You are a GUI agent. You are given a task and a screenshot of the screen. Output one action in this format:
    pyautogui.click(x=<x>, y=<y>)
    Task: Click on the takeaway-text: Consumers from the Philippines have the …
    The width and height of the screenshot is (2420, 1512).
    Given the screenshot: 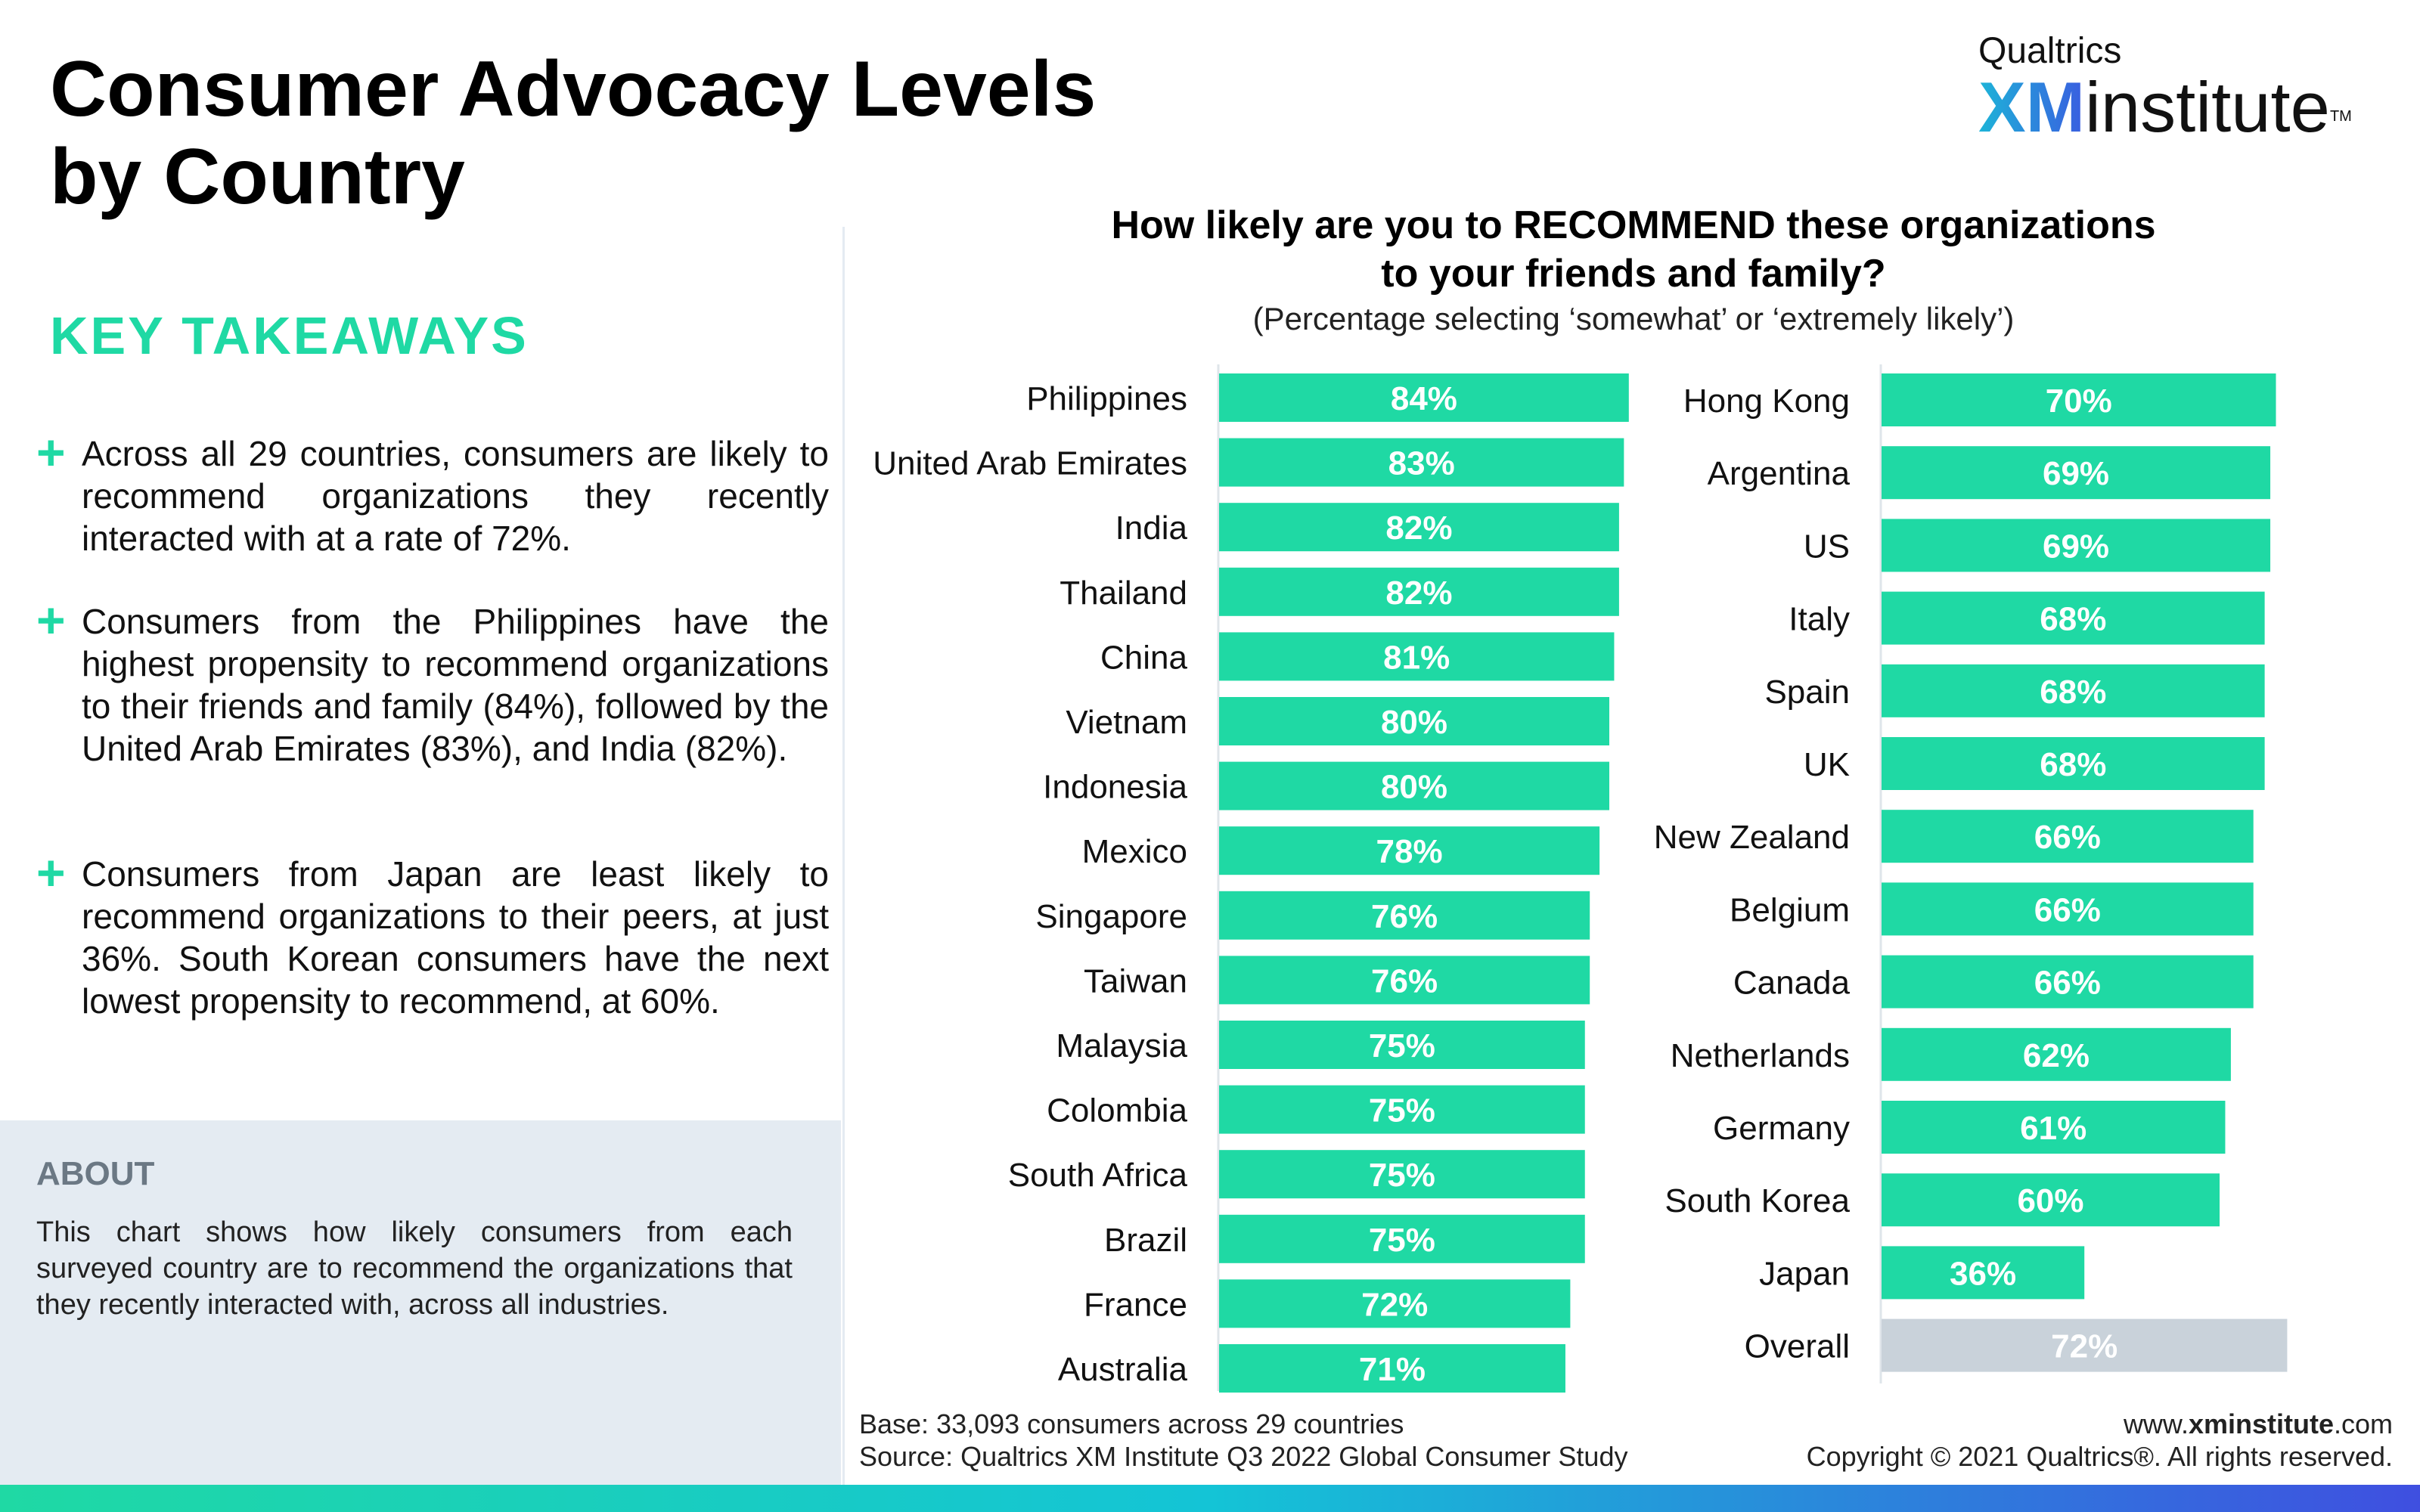 What is the action you would take?
    pyautogui.click(x=455, y=685)
    